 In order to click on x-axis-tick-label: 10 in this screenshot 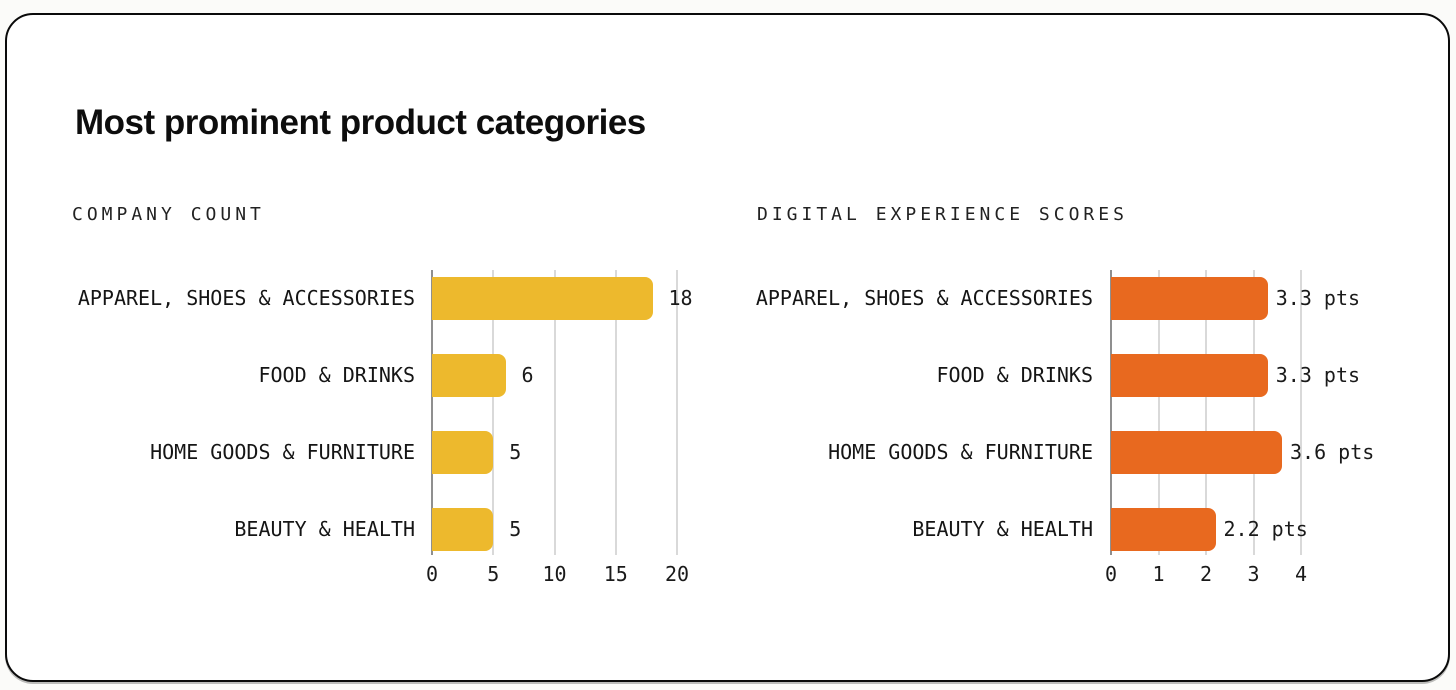, I will do `click(554, 574)`.